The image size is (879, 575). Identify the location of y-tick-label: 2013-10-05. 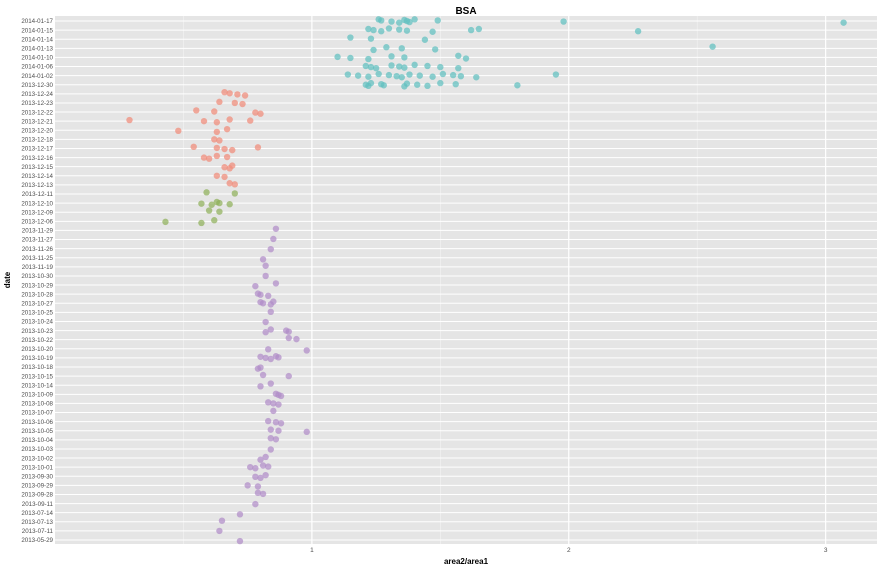
(37, 431).